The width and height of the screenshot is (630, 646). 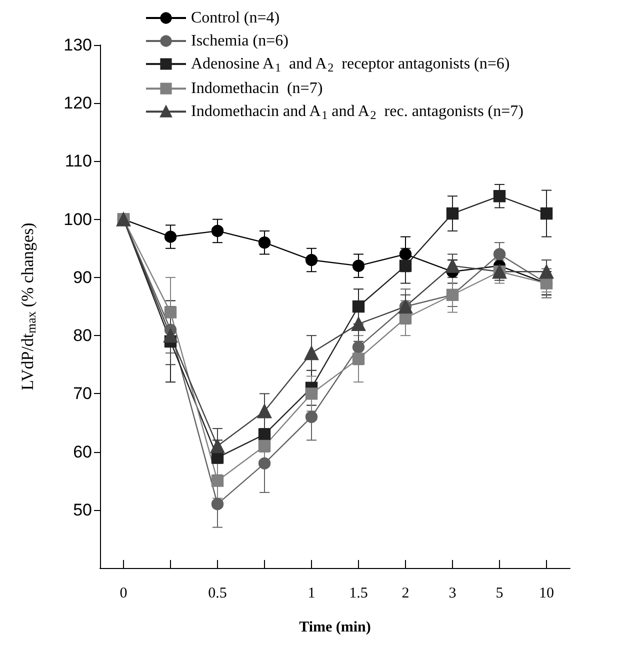 What do you see at coordinates (82, 452) in the screenshot?
I see `y-tick-label: 60` at bounding box center [82, 452].